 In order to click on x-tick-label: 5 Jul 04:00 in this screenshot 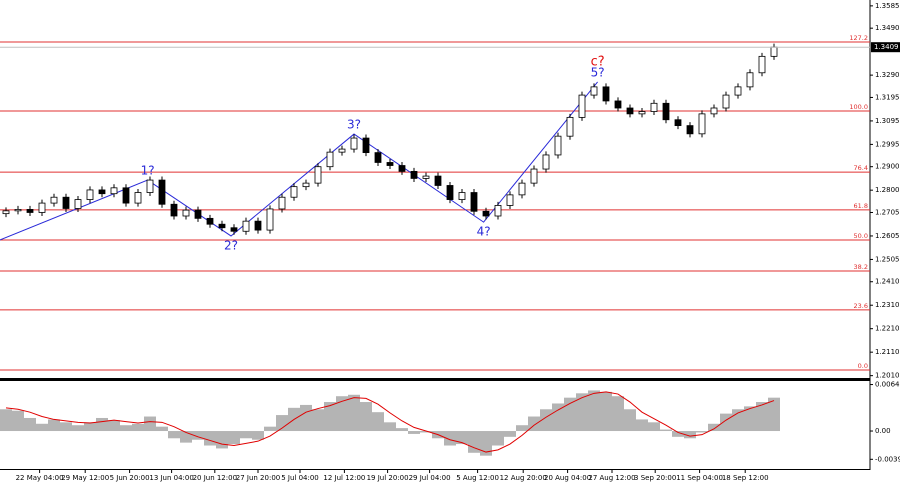, I will do `click(300, 478)`.